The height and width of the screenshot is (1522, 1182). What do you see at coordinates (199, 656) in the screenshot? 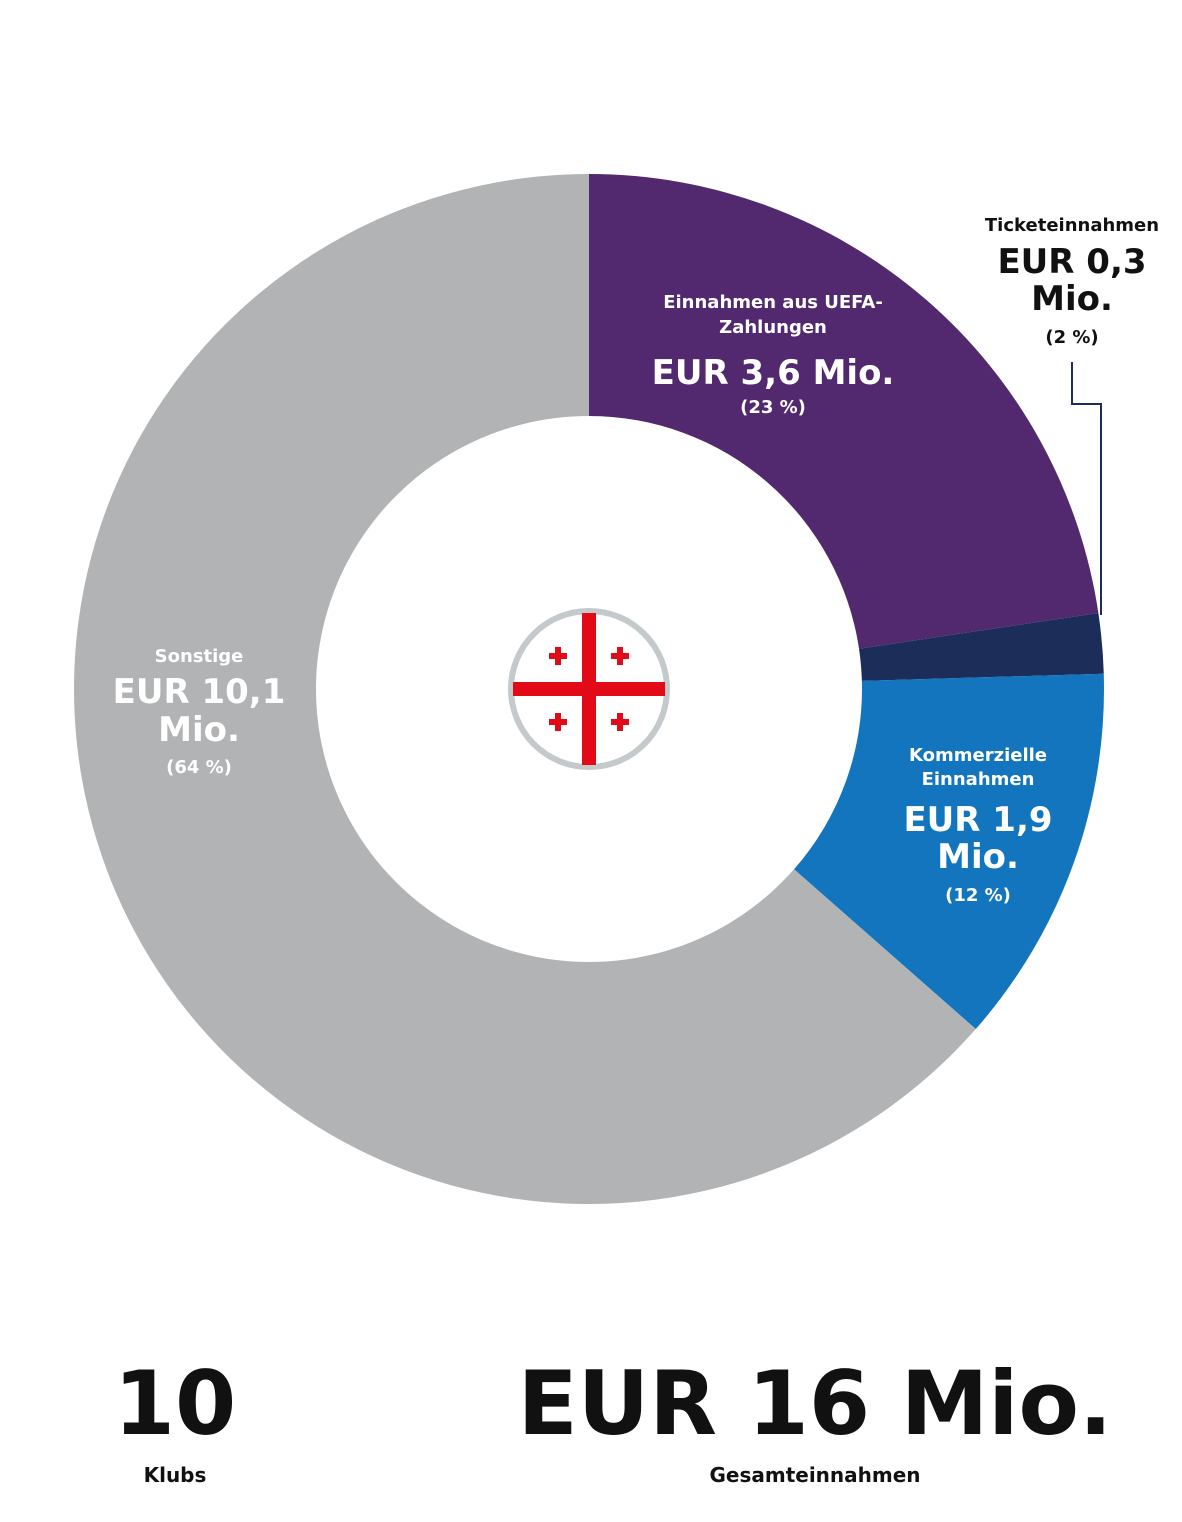
I see `segment-name: Sonstige` at bounding box center [199, 656].